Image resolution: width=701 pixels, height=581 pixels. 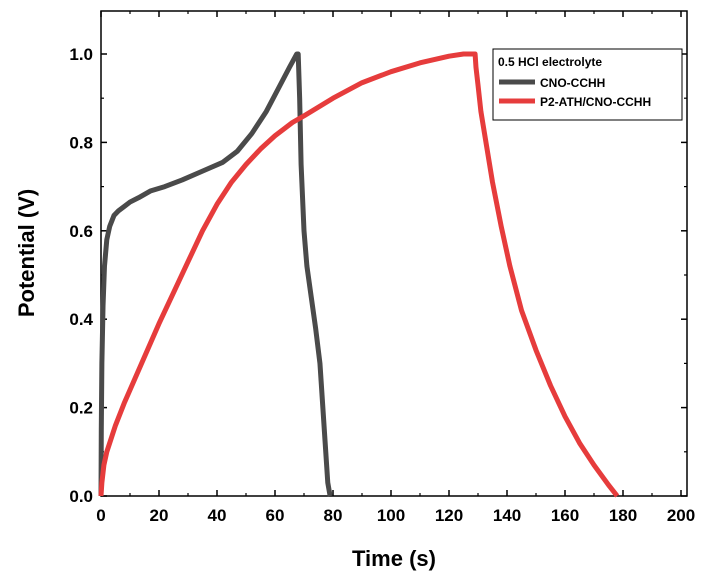 I want to click on y-tick-label: 0.4, so click(x=81, y=319).